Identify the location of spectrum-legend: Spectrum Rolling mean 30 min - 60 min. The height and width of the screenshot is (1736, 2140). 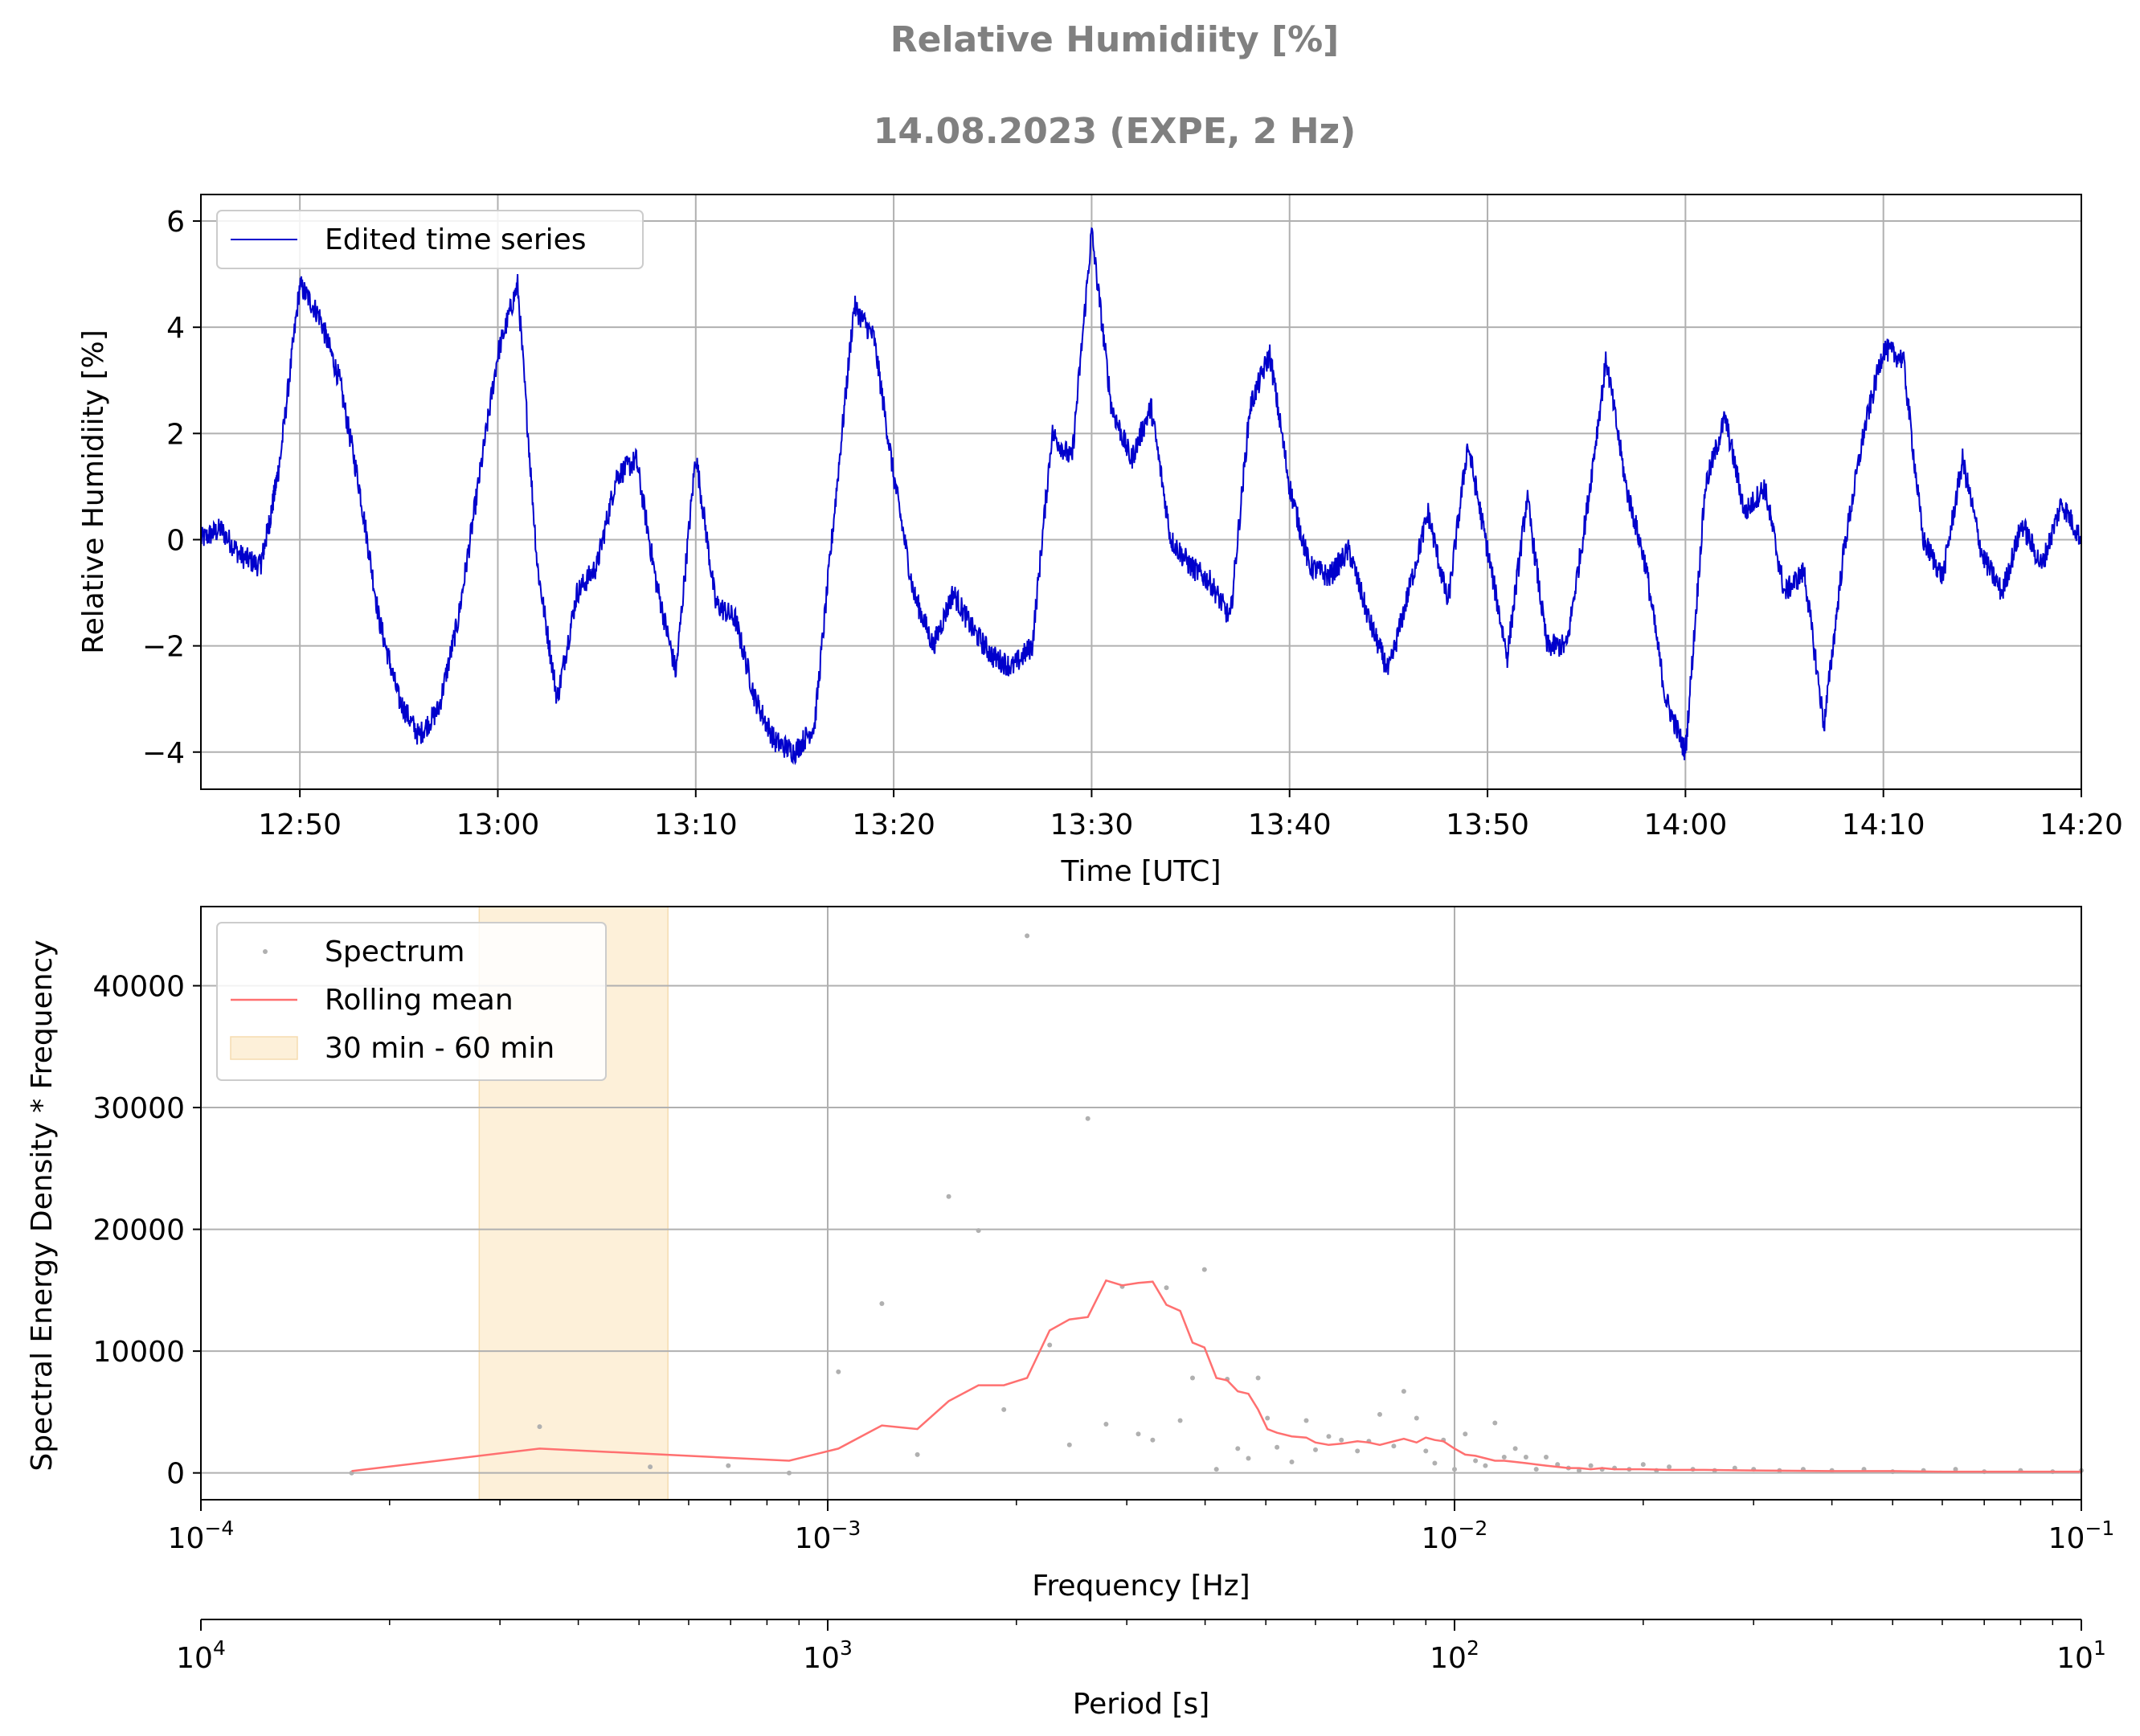
(411, 1001).